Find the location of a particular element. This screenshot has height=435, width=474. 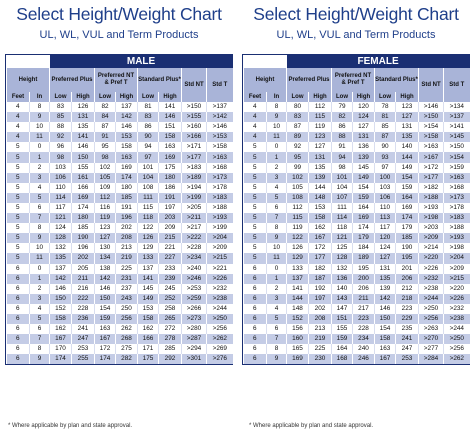

table-cell: 2 is located at coordinates (276, 288).